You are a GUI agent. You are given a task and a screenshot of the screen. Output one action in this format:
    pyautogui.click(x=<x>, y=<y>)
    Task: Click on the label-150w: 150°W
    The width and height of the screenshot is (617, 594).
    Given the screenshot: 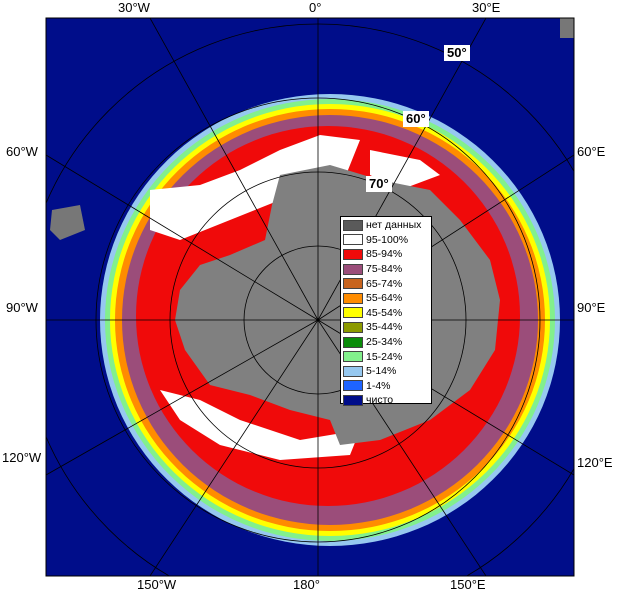 What is the action you would take?
    pyautogui.click(x=157, y=584)
    